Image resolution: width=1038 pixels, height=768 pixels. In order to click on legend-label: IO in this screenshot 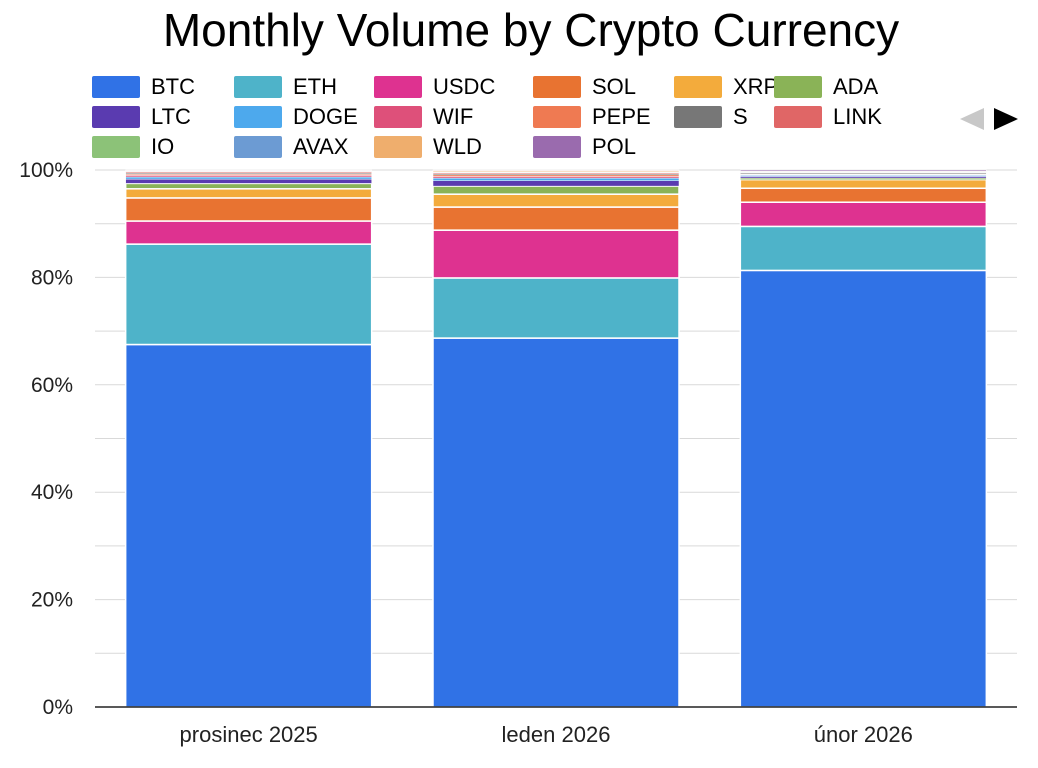, I will do `click(163, 146)`.